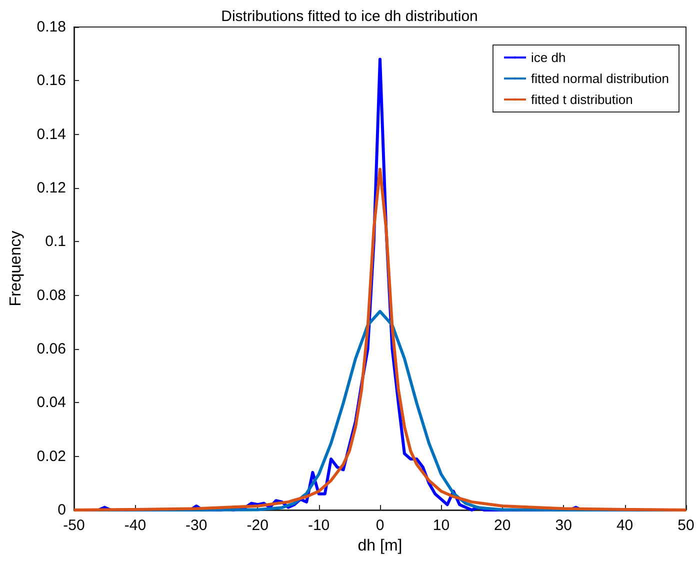 The image size is (699, 566). Describe the element at coordinates (380, 525) in the screenshot. I see `x-tick-label: 0` at that location.